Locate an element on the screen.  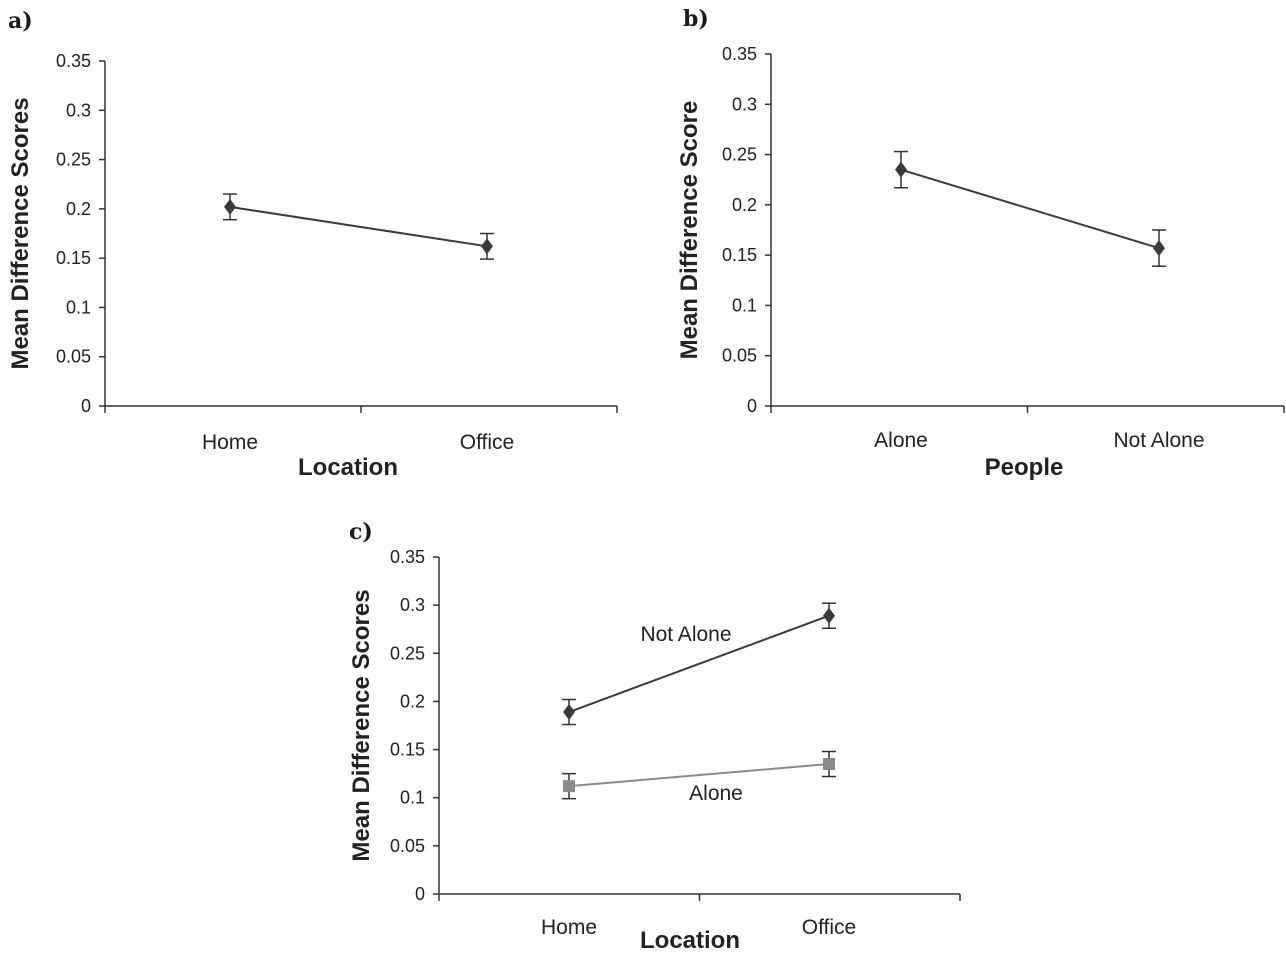
panel-label: a) is located at coordinates (20, 21).